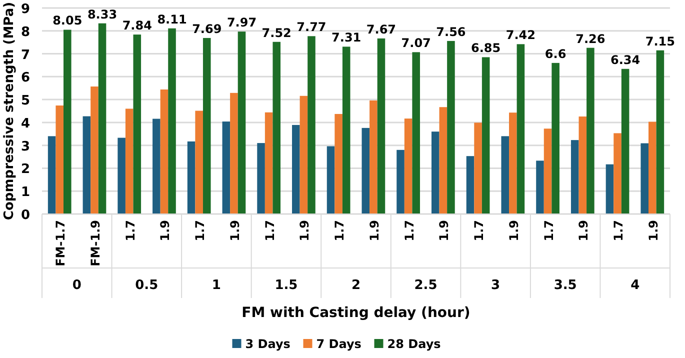 The image size is (685, 358). Describe the element at coordinates (25, 32) in the screenshot. I see `y-tick-label: 8` at that location.